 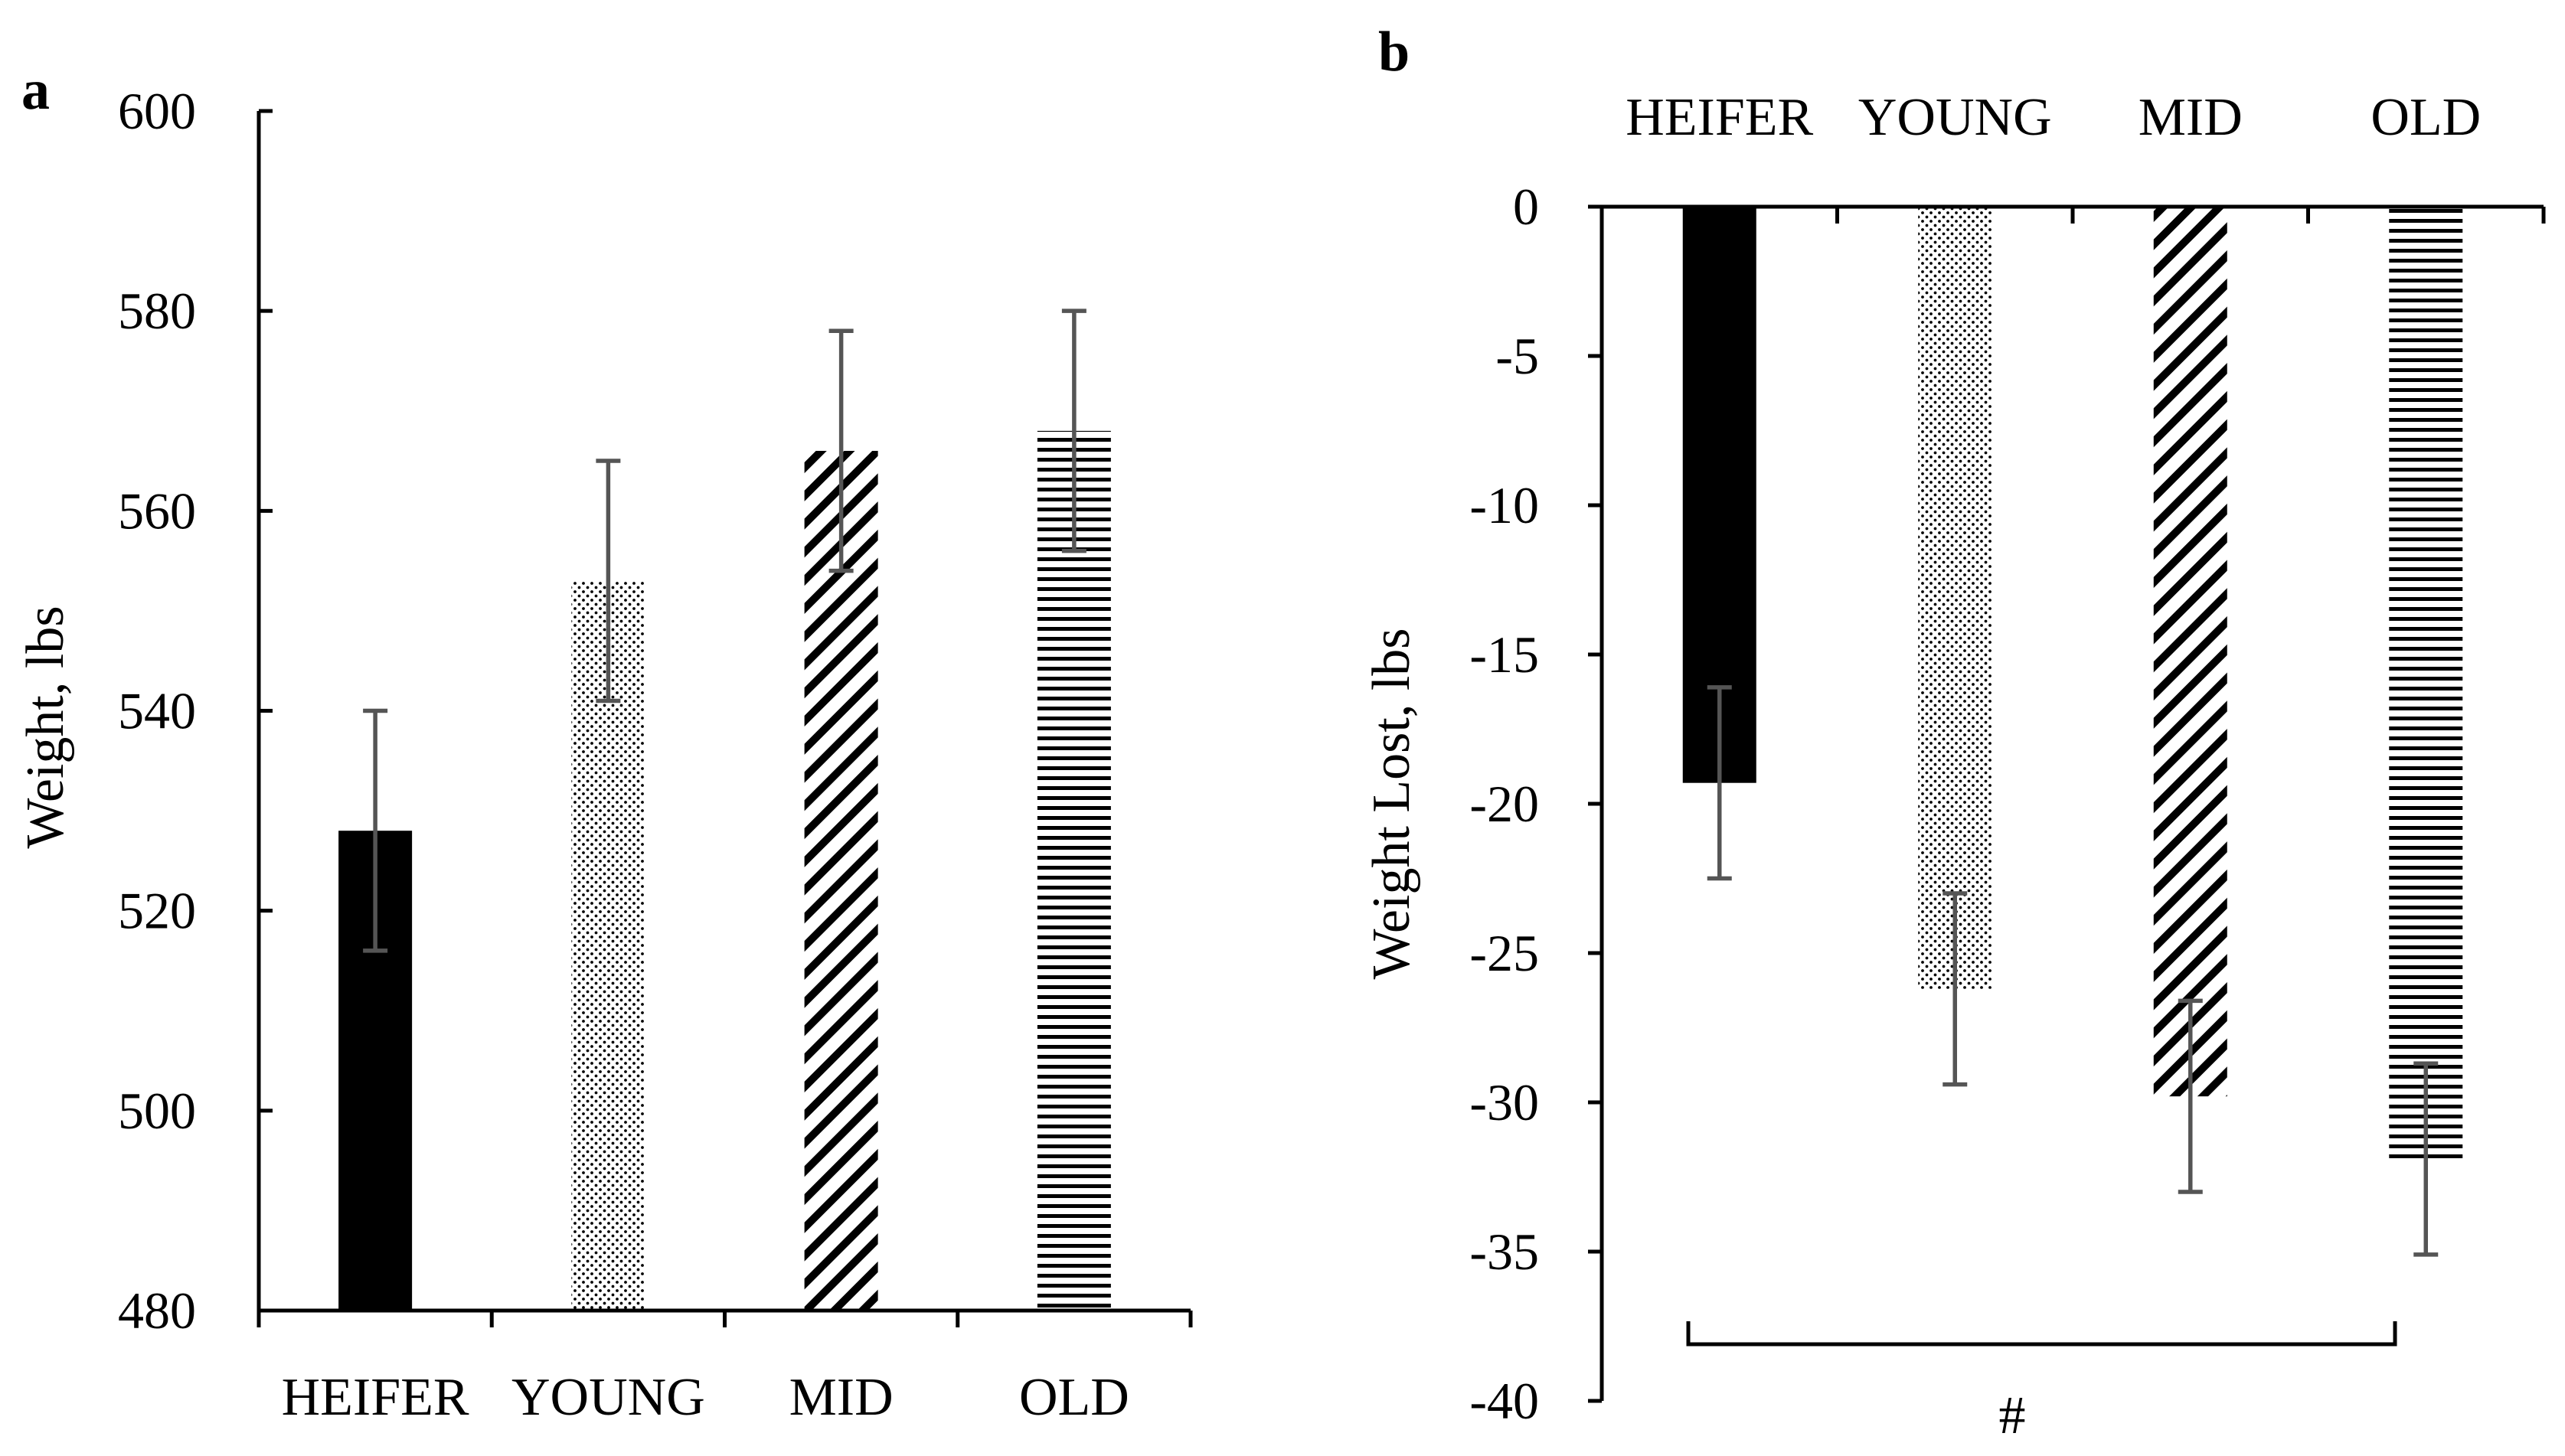 I want to click on panel-b-y-axis-title: Weight Lost, lbs, so click(x=1391, y=803).